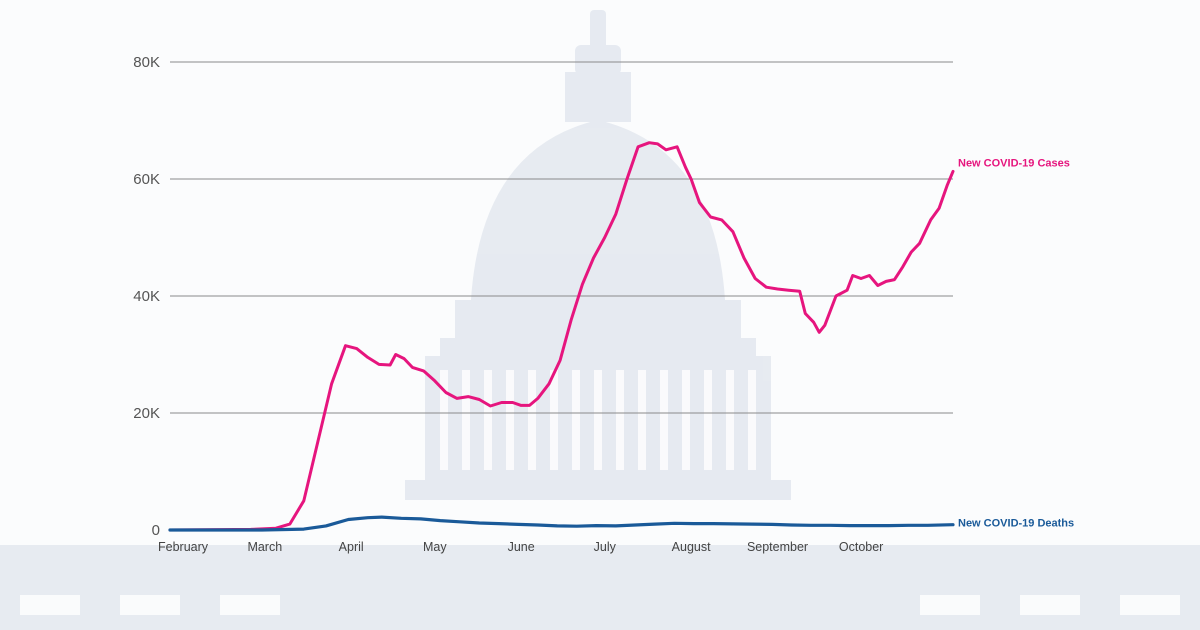 The height and width of the screenshot is (630, 1200). I want to click on x-tick-label: May, so click(435, 547).